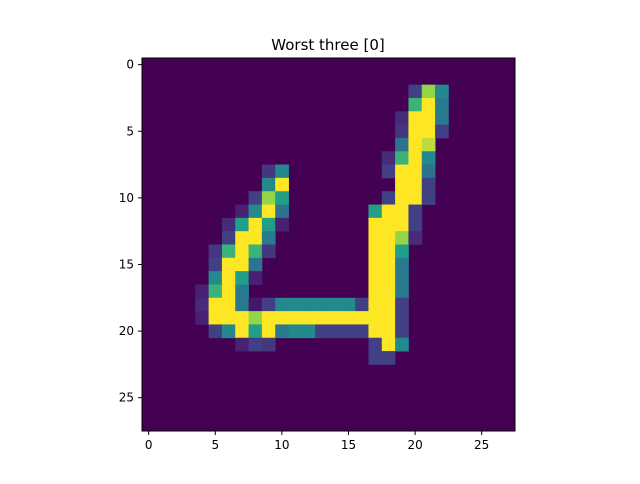 This screenshot has width=640, height=484. Describe the element at coordinates (149, 445) in the screenshot. I see `x-tick-label: 0` at that location.